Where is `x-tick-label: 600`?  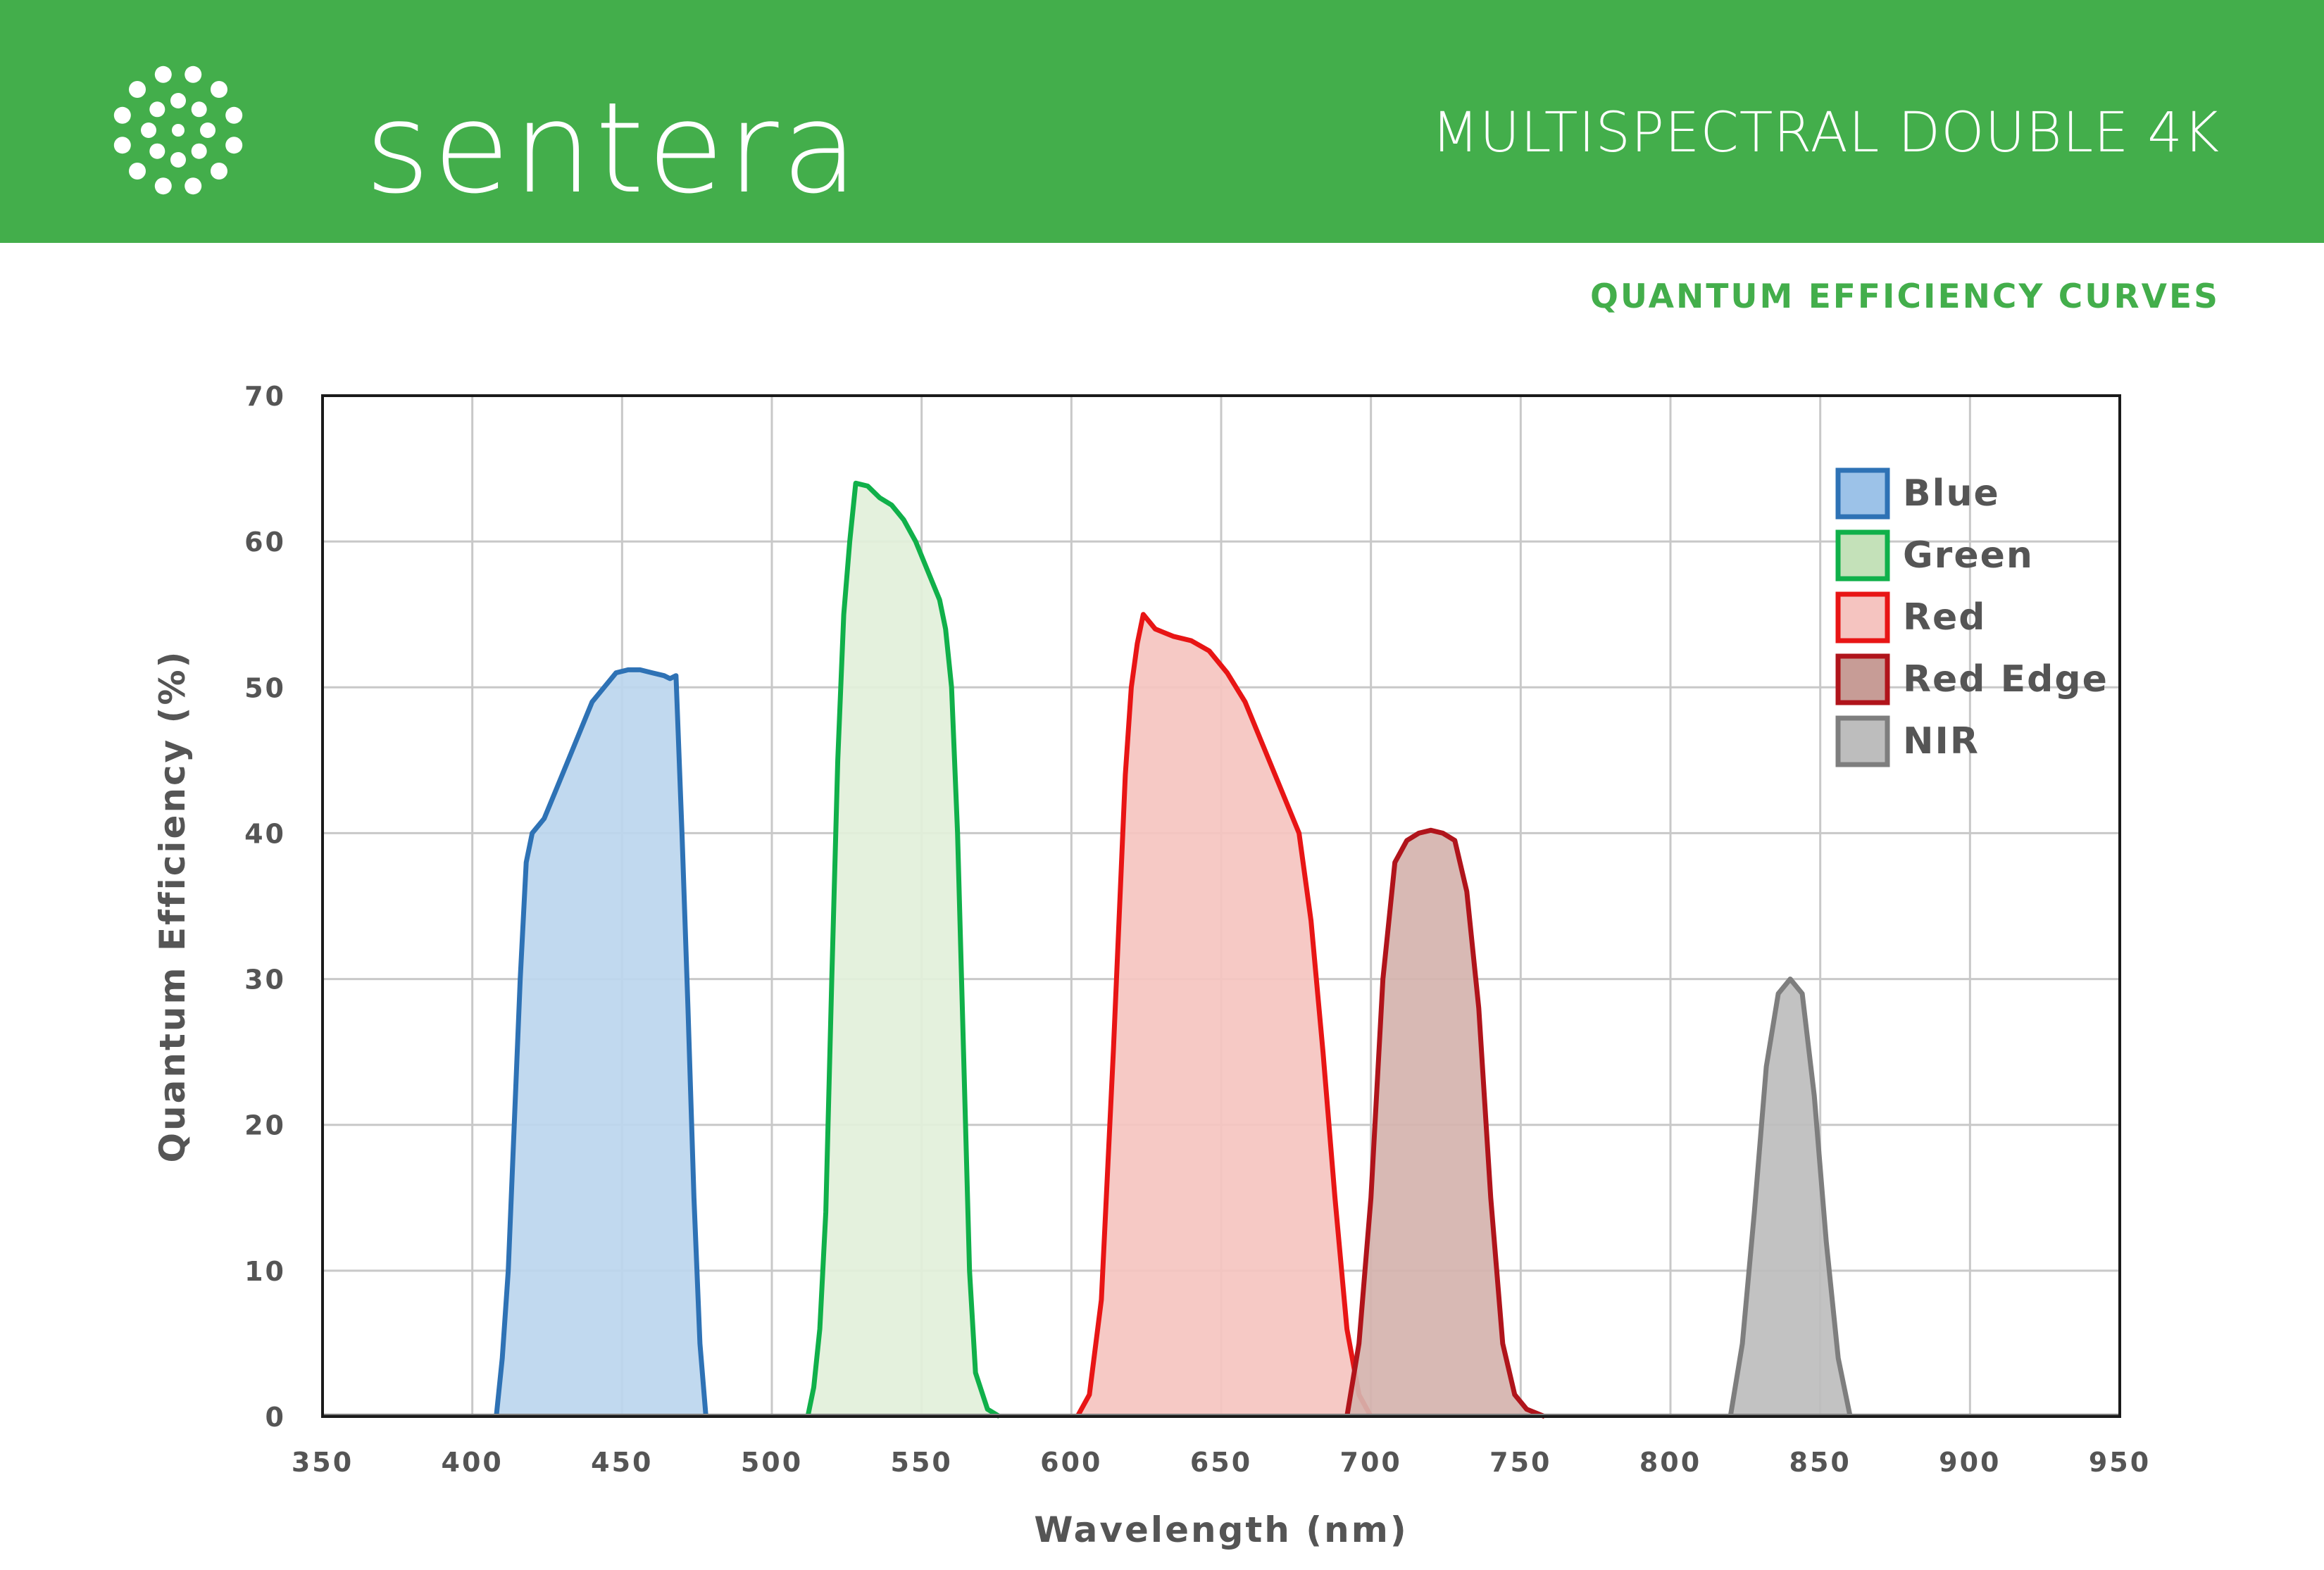
x-tick-label: 600 is located at coordinates (1071, 1462).